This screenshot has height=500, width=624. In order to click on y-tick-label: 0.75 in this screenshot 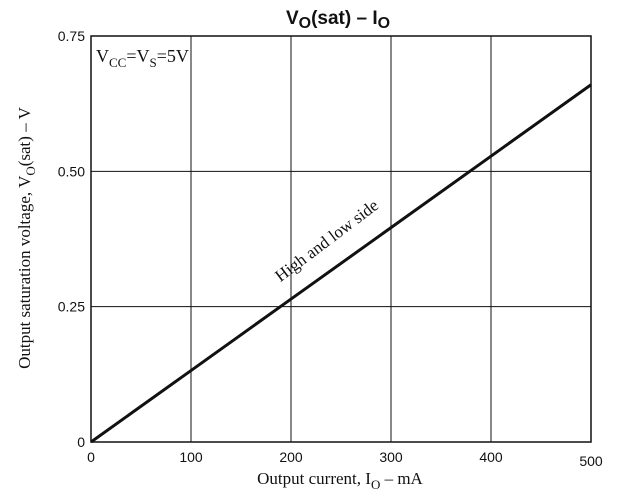, I will do `click(71, 36)`.